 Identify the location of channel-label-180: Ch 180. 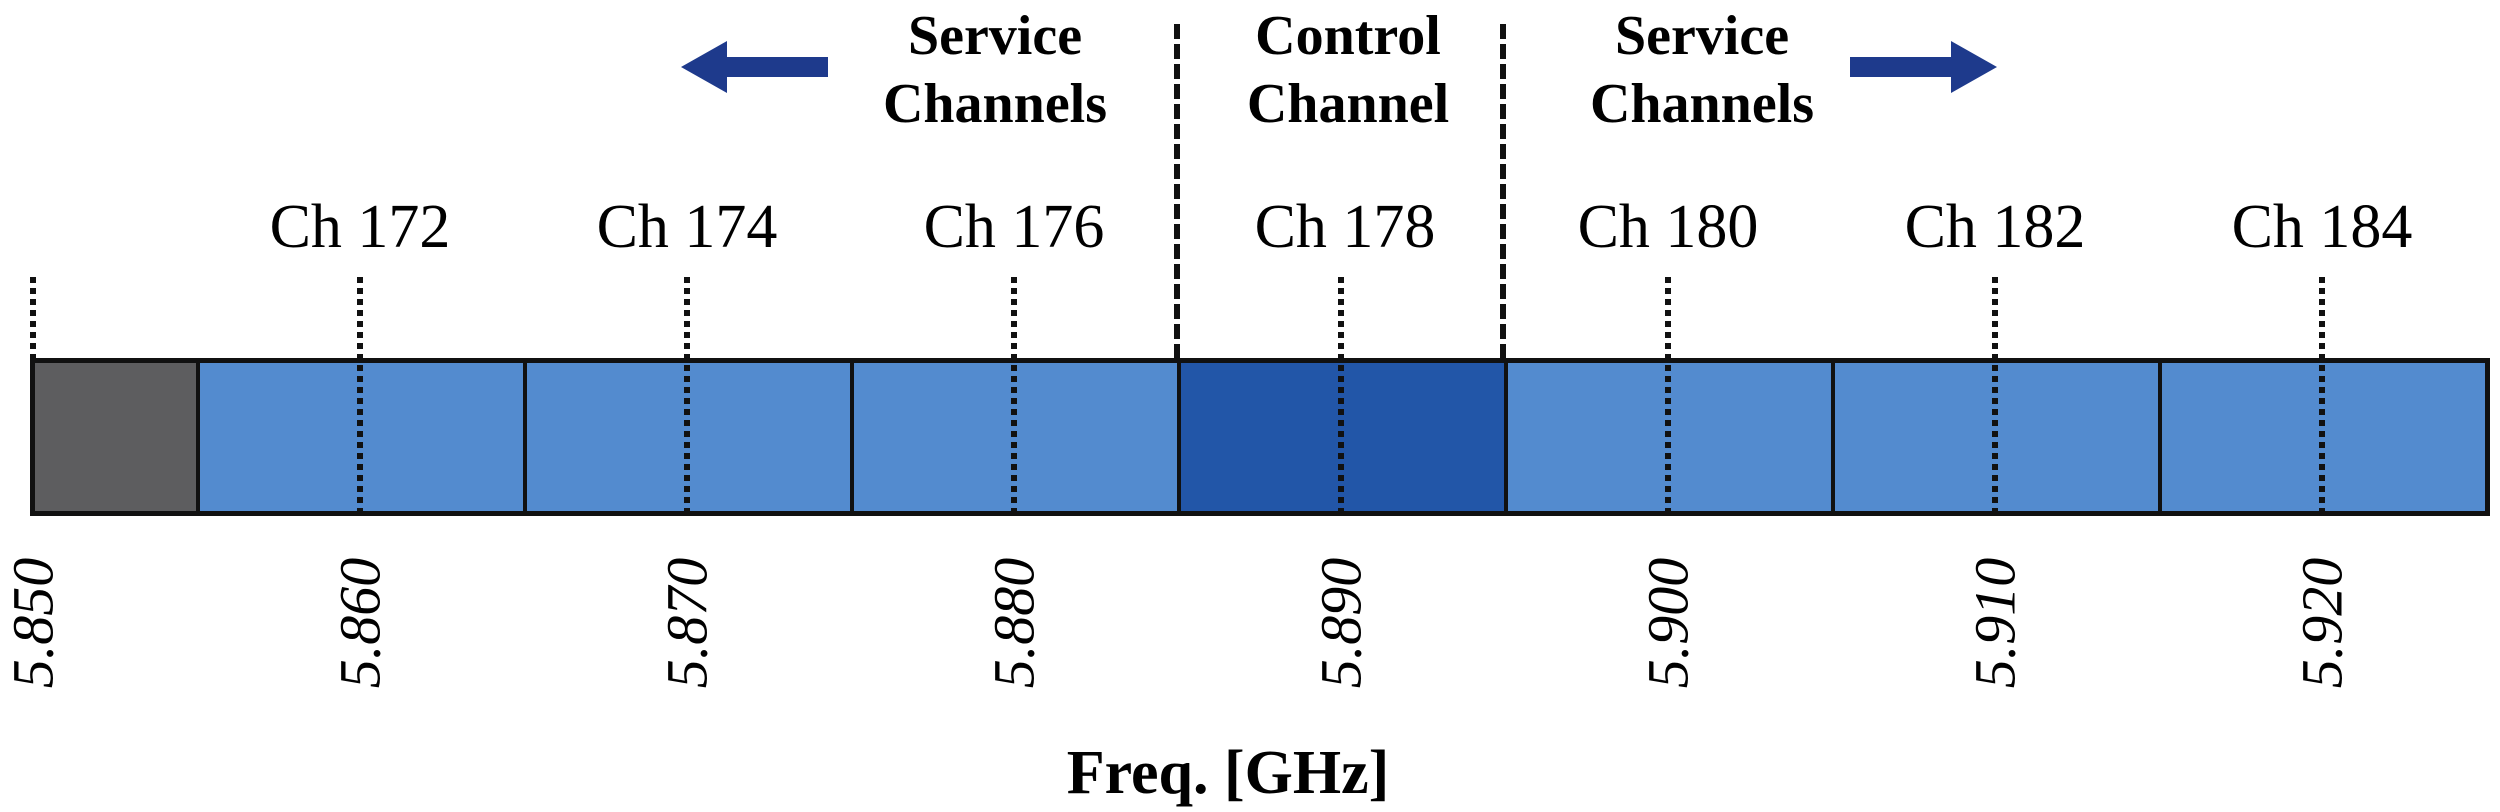
(1668, 227).